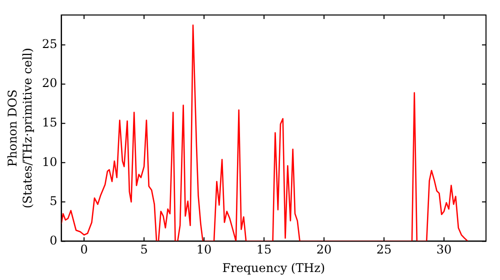 The image size is (500, 280). I want to click on x-tick-label: 30, so click(444, 249).